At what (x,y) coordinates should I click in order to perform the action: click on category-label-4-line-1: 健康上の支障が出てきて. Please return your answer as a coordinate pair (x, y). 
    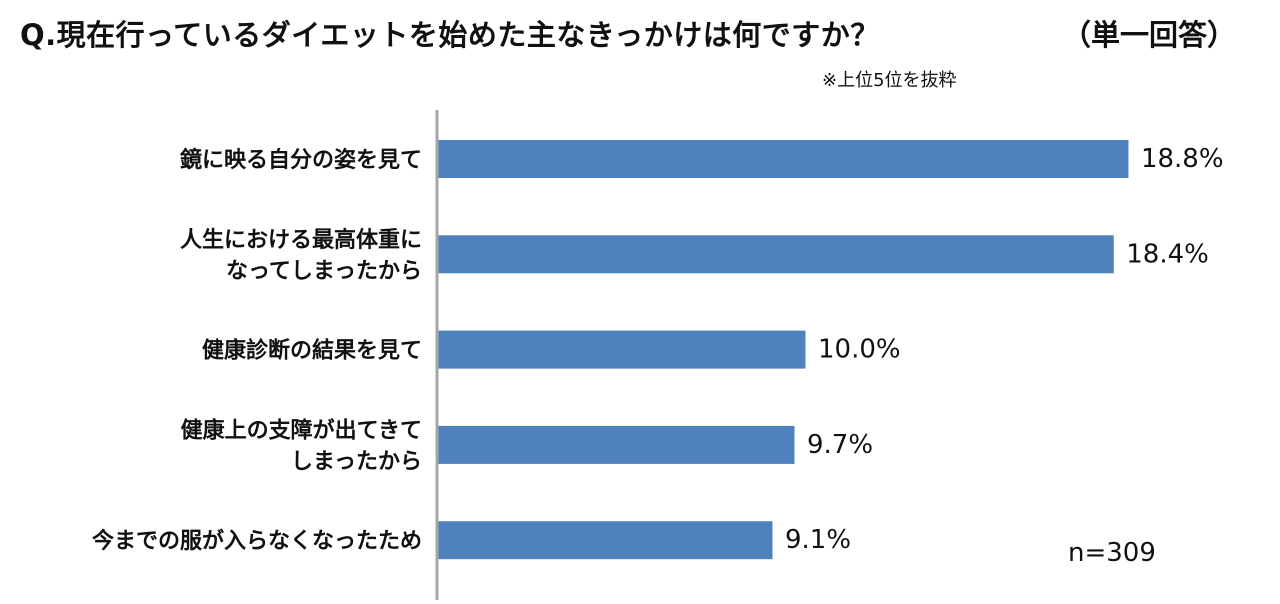
    Looking at the image, I should click on (301, 430).